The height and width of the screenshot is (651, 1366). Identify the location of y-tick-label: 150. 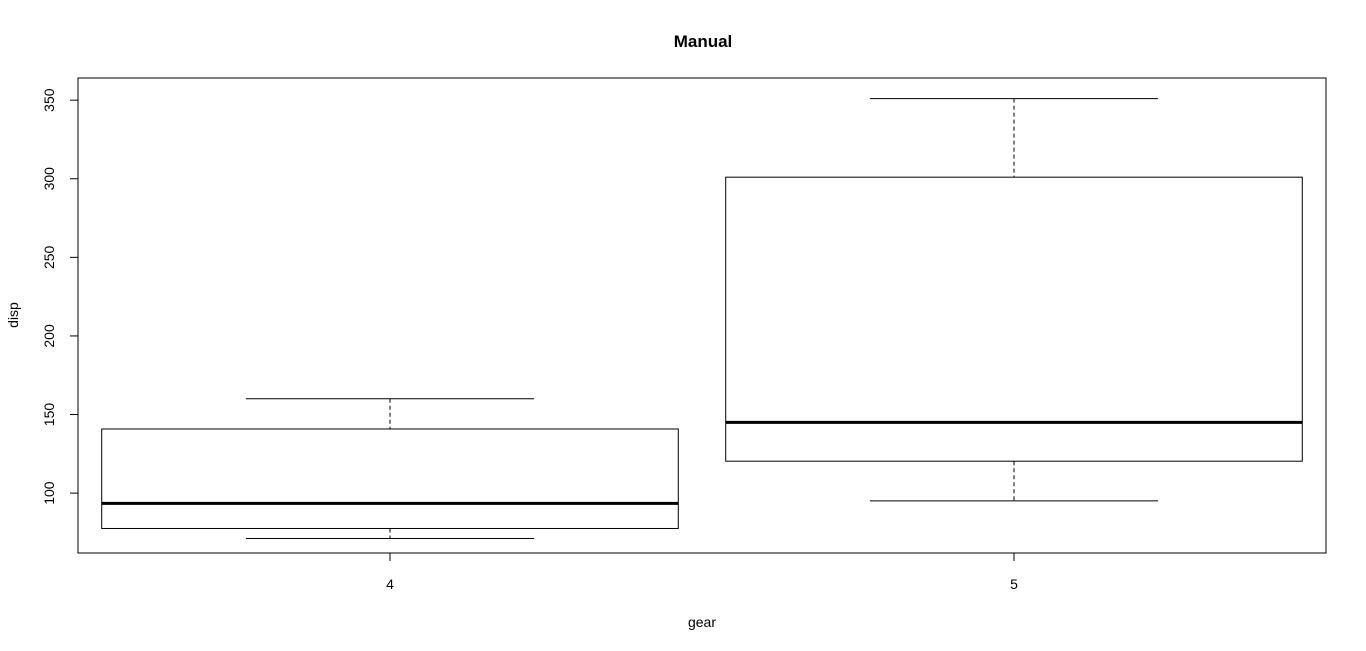
(49, 415).